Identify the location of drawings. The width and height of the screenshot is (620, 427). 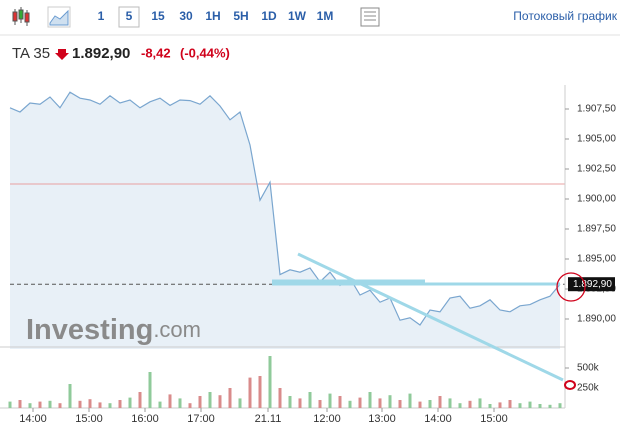
(418, 317).